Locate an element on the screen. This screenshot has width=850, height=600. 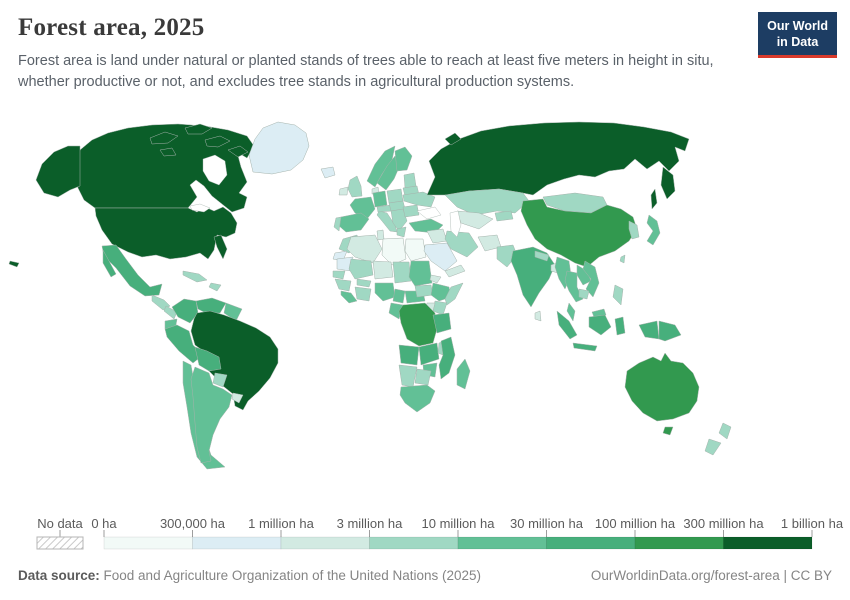
country-mali is located at coordinates (361, 269).